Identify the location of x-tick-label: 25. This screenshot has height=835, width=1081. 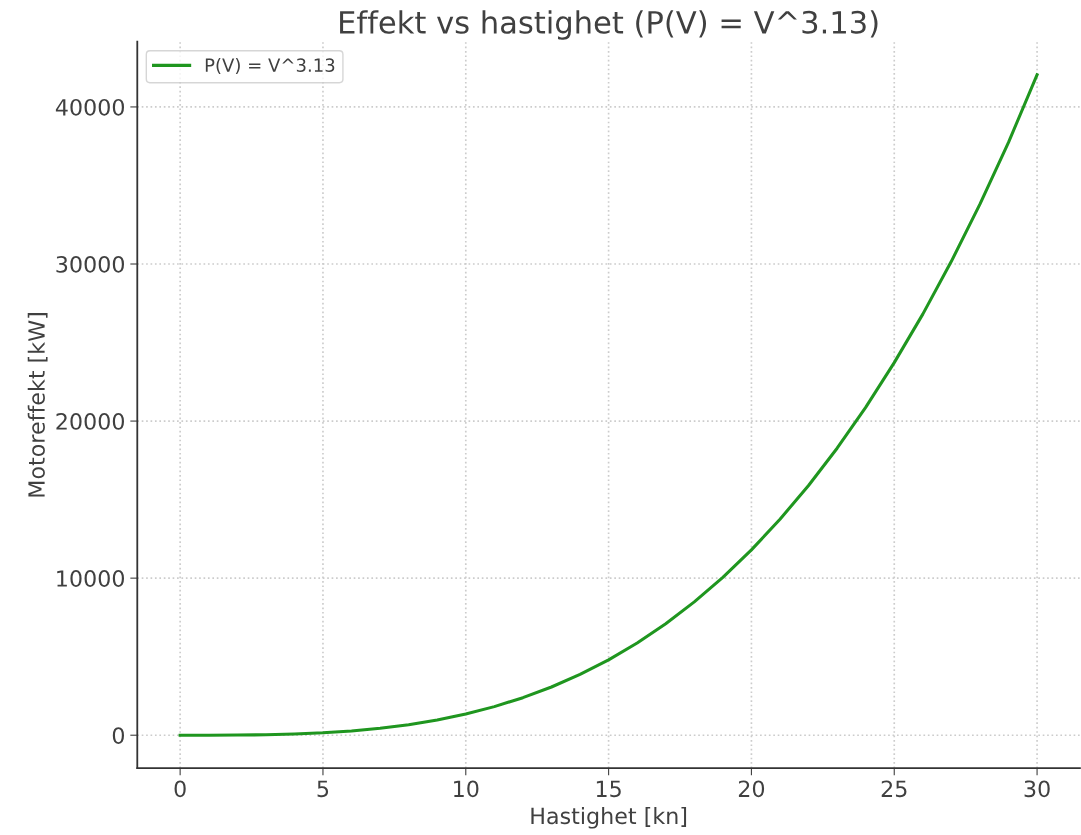
(894, 789).